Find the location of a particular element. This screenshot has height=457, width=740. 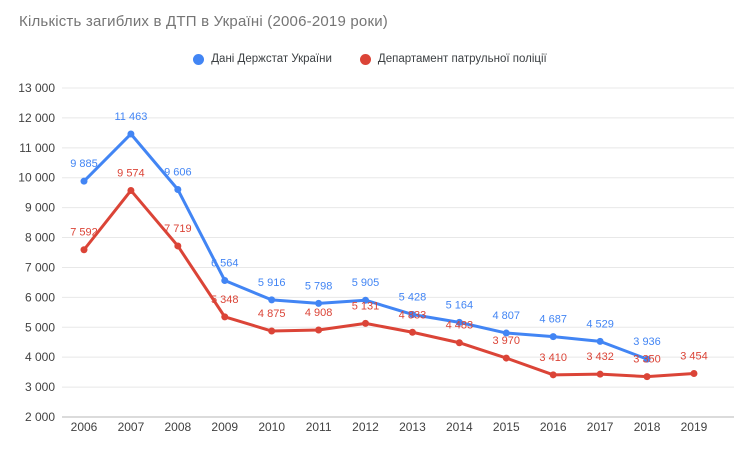

data-point-label: 5 428 is located at coordinates (413, 297).